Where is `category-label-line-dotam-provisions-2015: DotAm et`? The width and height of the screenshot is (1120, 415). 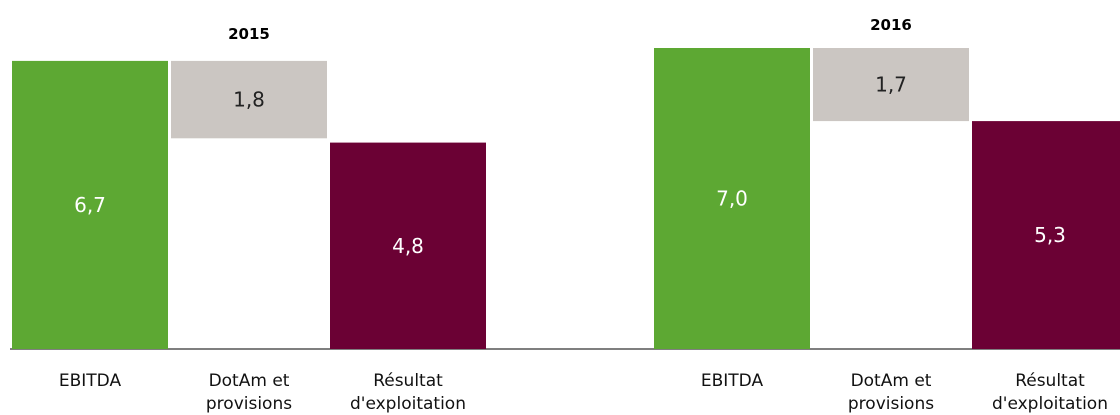 category-label-line-dotam-provisions-2015: DotAm et is located at coordinates (249, 381).